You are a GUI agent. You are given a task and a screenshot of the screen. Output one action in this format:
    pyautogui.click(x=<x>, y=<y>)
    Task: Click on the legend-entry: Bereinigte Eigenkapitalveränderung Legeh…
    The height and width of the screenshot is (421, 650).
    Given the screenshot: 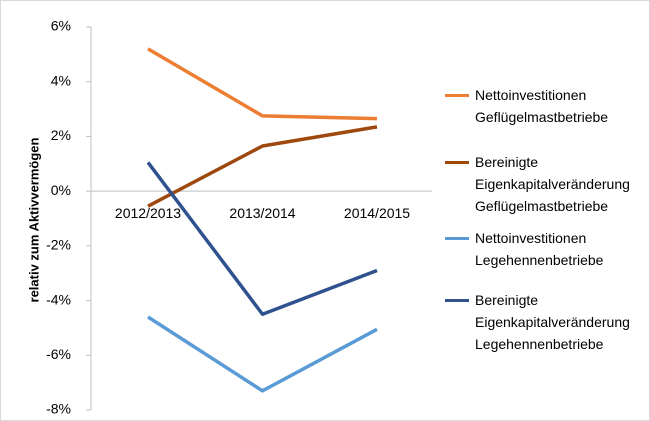 What is the action you would take?
    pyautogui.click(x=547, y=322)
    